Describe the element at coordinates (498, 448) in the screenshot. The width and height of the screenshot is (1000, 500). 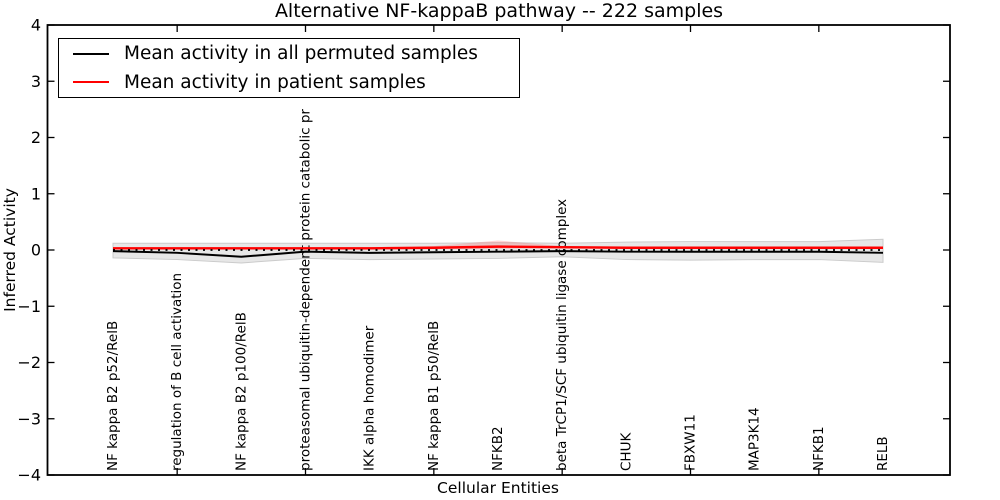
I see `x-tick-label: NFKB2` at that location.